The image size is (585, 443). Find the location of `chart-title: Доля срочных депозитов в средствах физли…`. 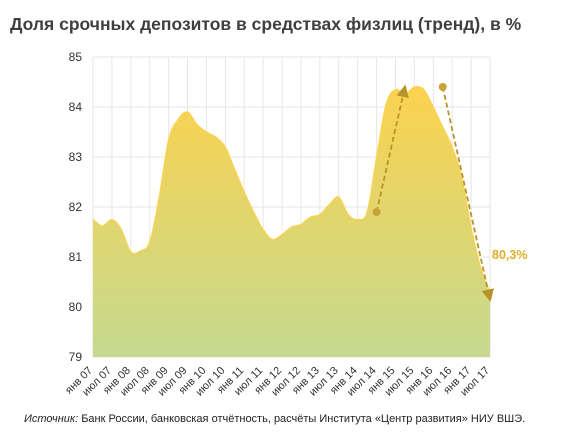

chart-title: Доля срочных депозитов в средствах физли… is located at coordinates (266, 24).